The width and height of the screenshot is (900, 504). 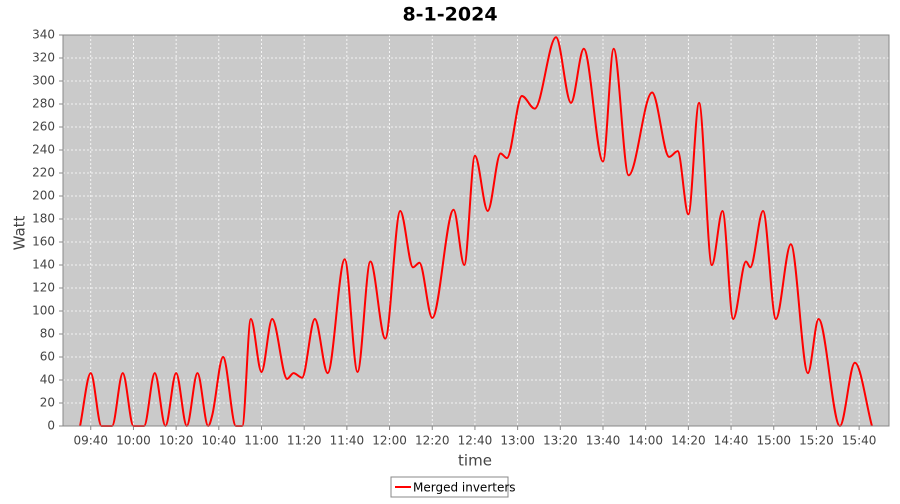 What do you see at coordinates (20, 232) in the screenshot?
I see `y-axis-label: Watt` at bounding box center [20, 232].